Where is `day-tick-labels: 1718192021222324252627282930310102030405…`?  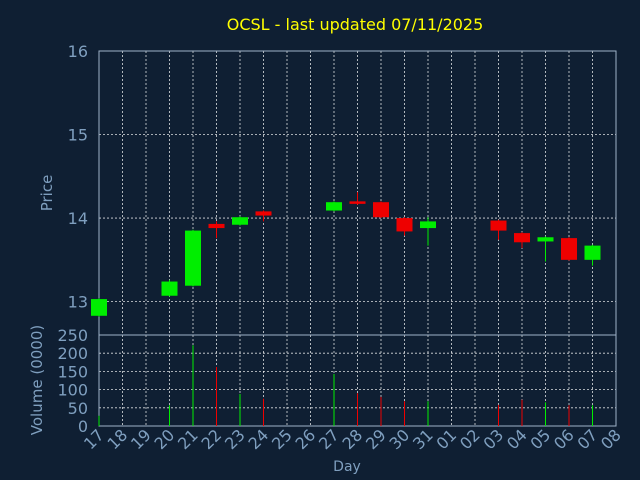
day-tick-labels: 1718192021222324252627282930310102030405… is located at coordinates (352, 439).